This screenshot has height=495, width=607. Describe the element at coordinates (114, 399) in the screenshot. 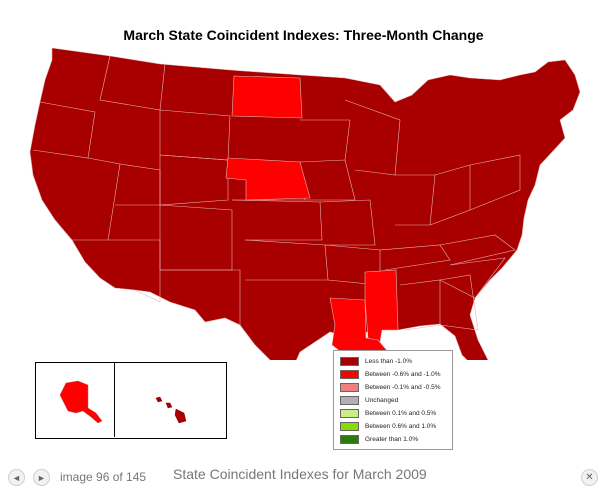

I see `inset-divider` at that location.